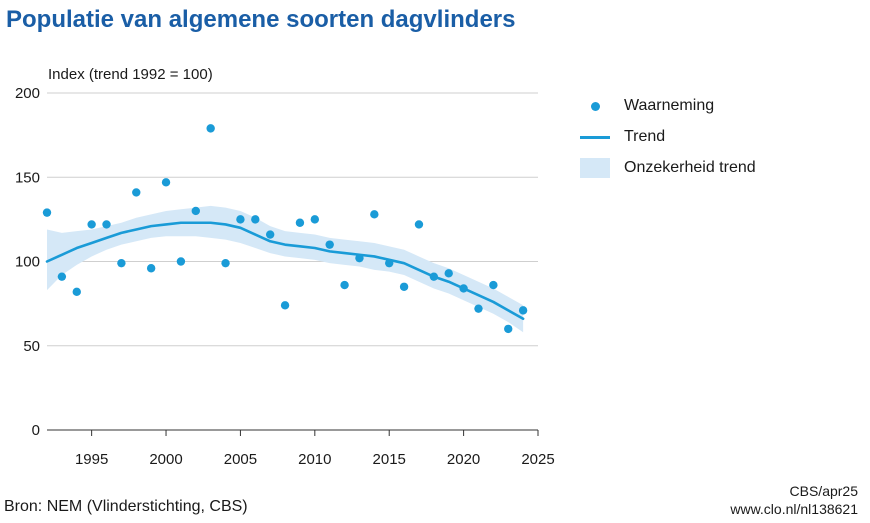 The height and width of the screenshot is (523, 870). I want to click on credit-block: CBS/apr25 www.clo.nl/nl138621, so click(794, 500).